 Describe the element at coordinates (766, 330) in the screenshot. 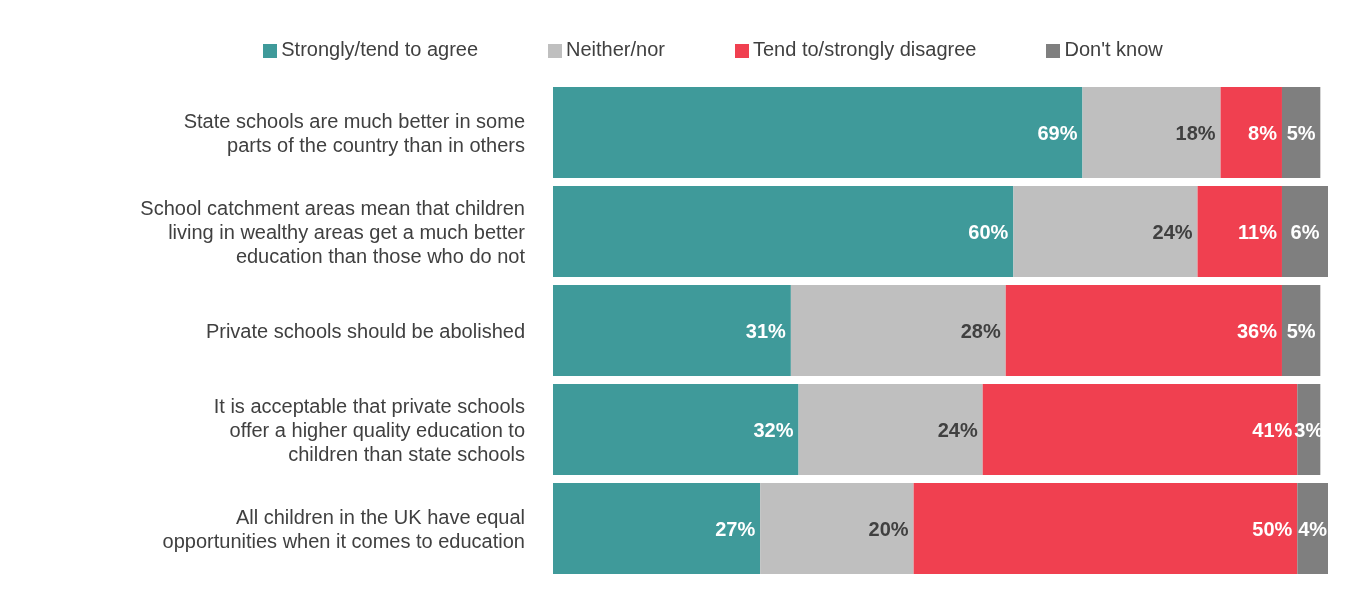

I see `data-label: 31%` at that location.